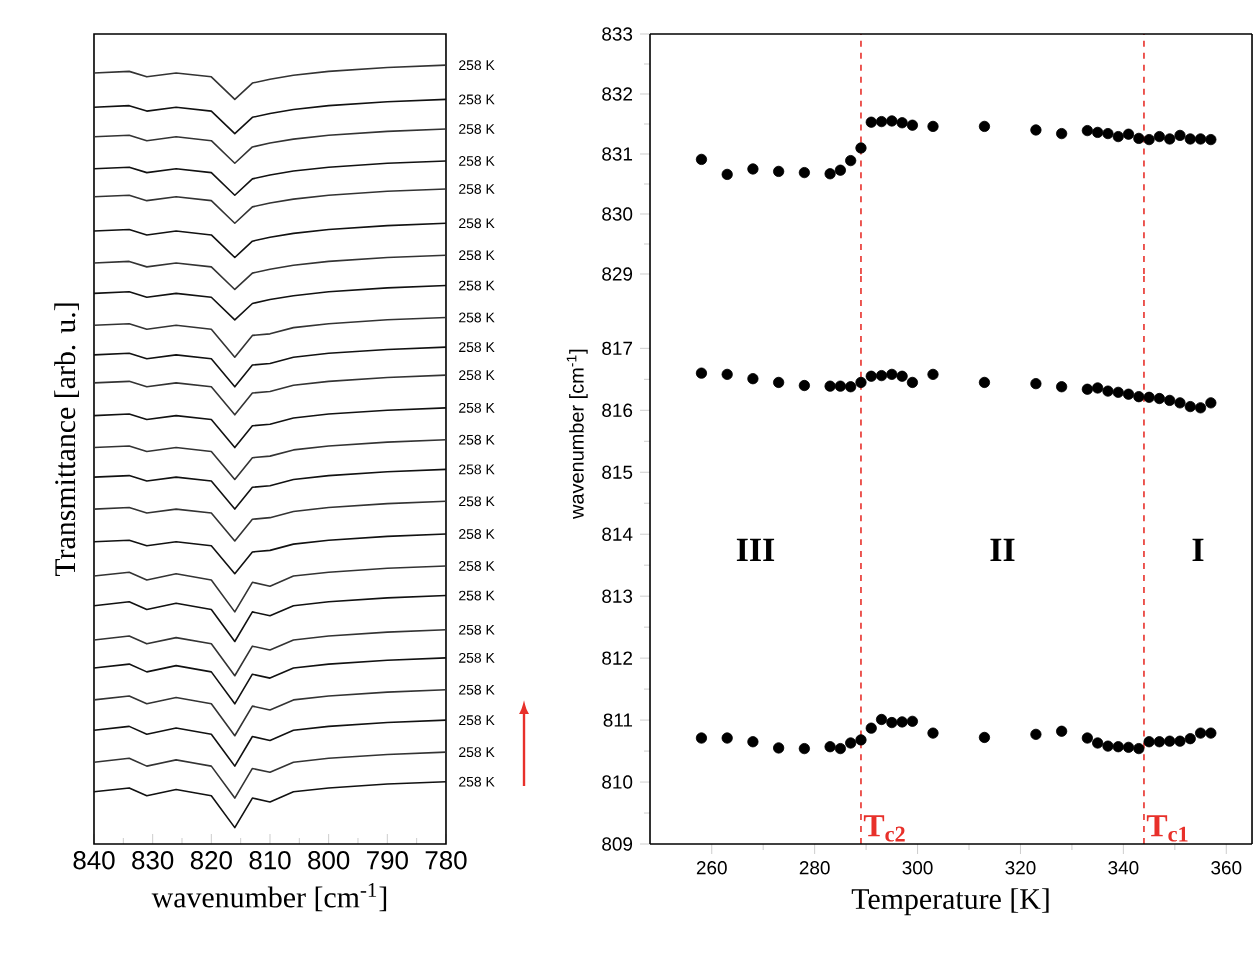 This screenshot has width=1260, height=958. I want to click on x-tick-label: 280, so click(814, 868).